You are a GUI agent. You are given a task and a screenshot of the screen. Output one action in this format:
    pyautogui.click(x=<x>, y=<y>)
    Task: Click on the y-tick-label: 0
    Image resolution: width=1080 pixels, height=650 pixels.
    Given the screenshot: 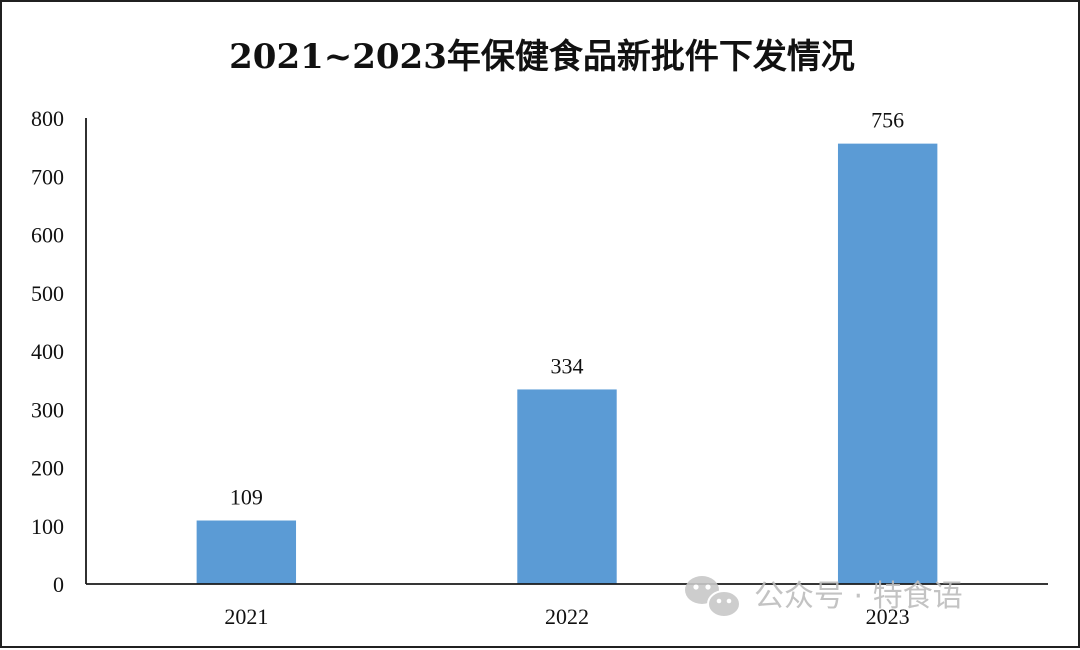 What is the action you would take?
    pyautogui.click(x=58, y=584)
    